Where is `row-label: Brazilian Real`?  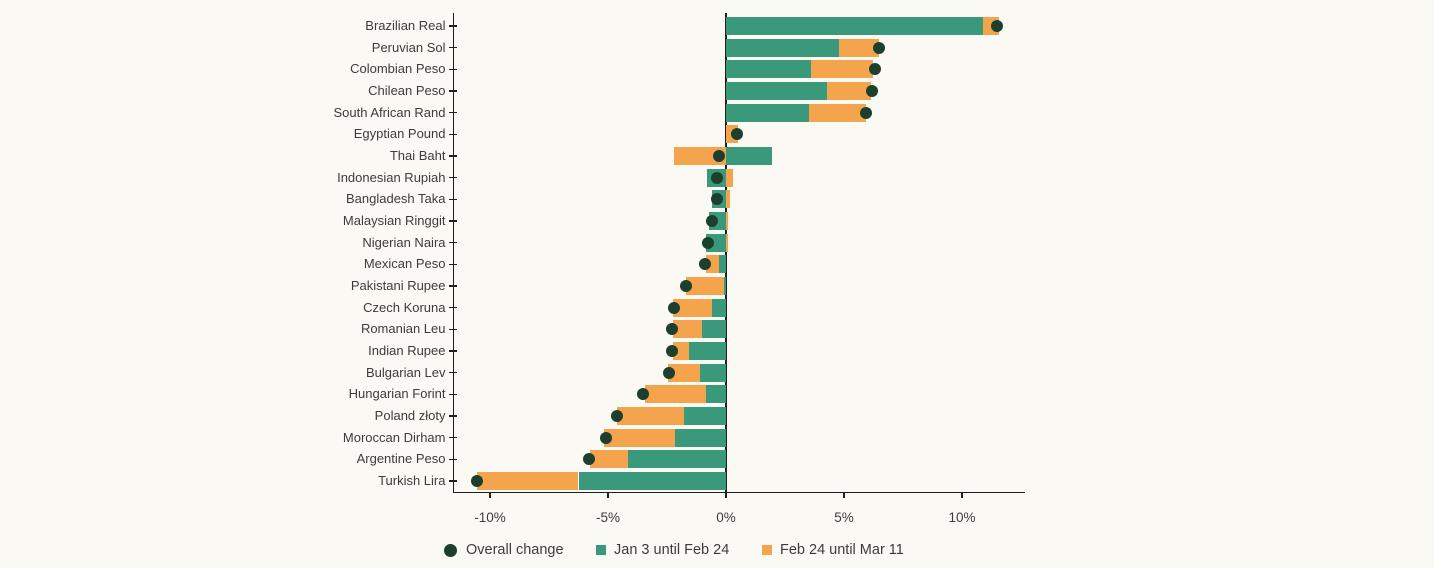 row-label: Brazilian Real is located at coordinates (405, 25).